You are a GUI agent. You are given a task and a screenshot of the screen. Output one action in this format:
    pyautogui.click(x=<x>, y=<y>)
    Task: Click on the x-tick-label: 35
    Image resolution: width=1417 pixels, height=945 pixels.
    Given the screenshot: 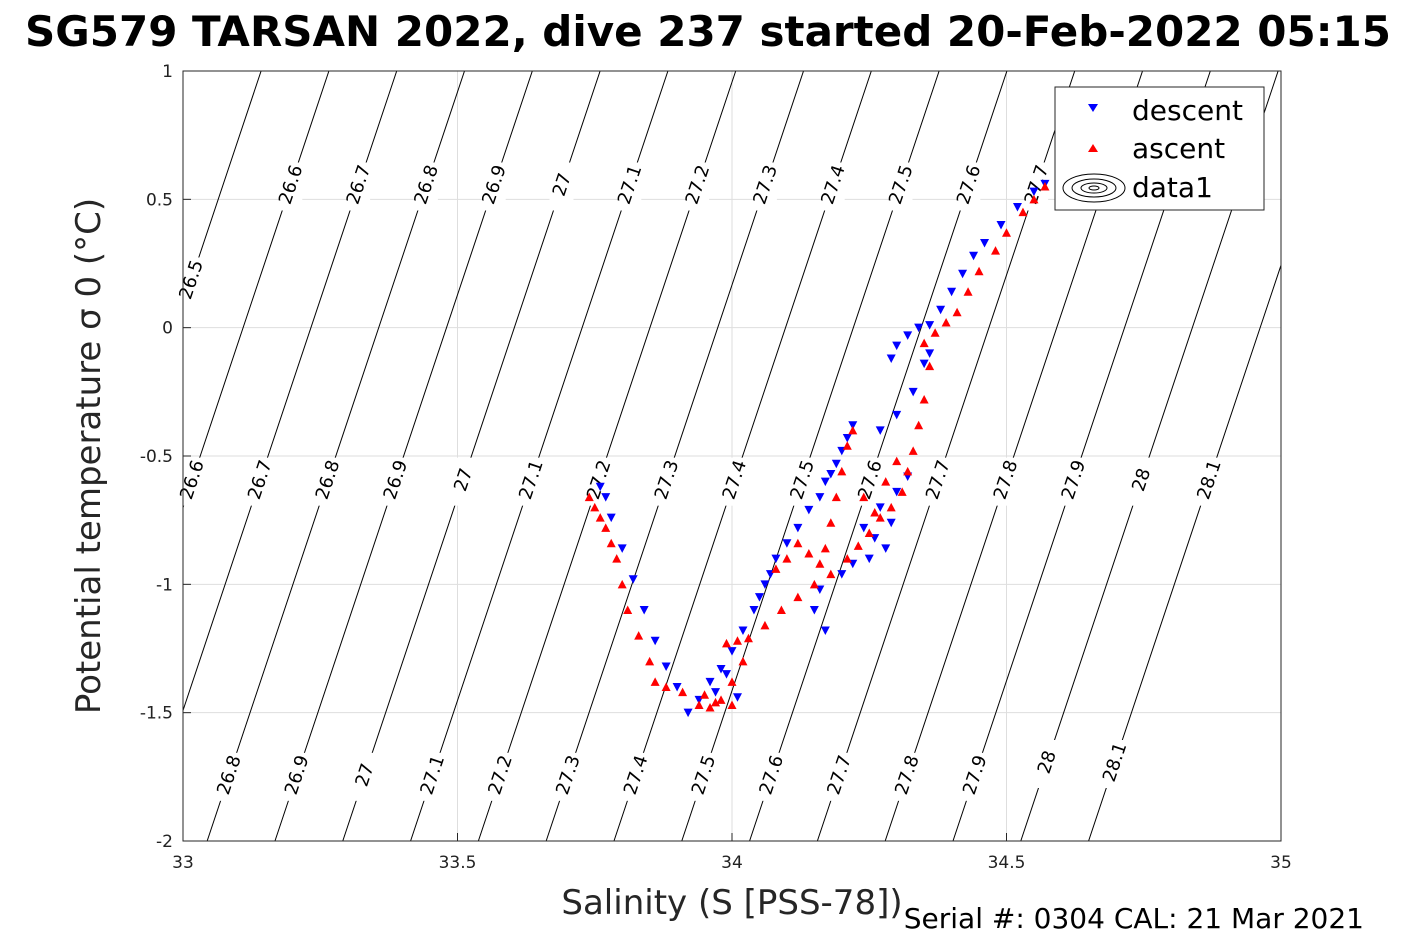 What is the action you would take?
    pyautogui.click(x=1281, y=863)
    